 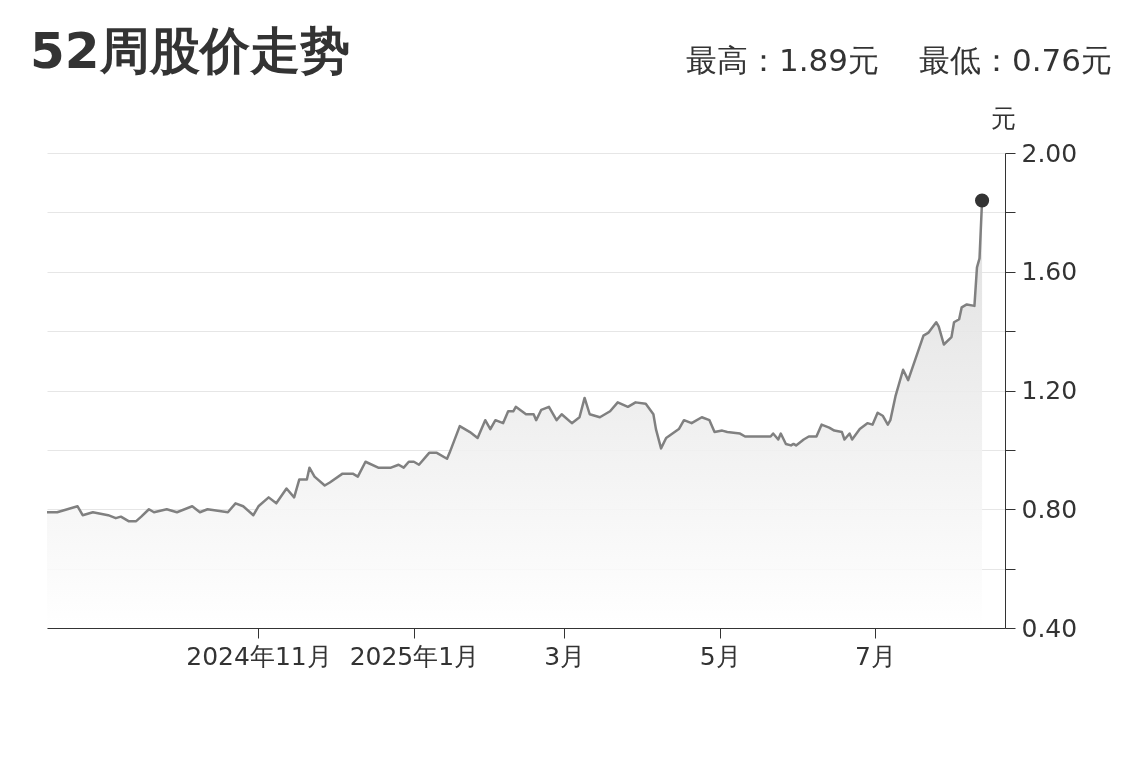 I want to click on y-tick-label: 1.20, so click(x=1049, y=390).